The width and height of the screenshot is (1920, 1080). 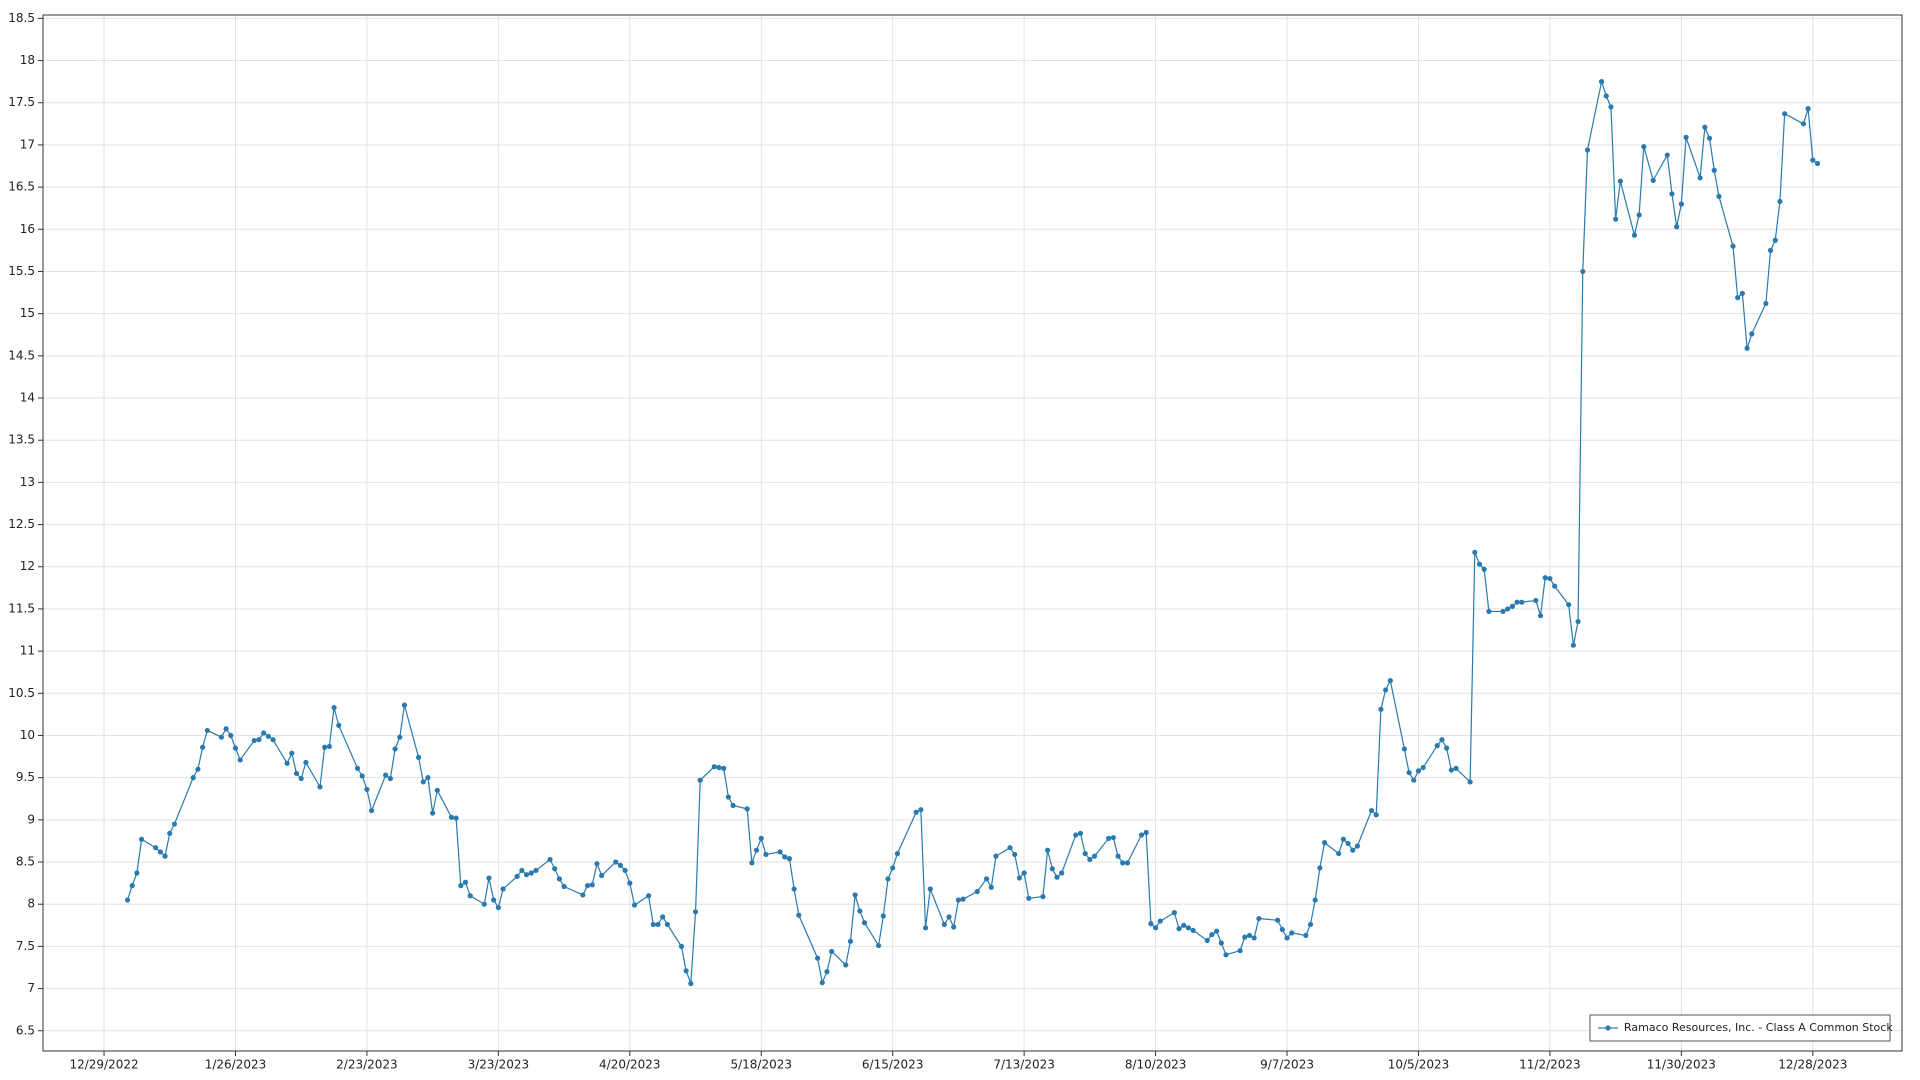 What do you see at coordinates (31, 988) in the screenshot?
I see `y-tick-label: 7` at bounding box center [31, 988].